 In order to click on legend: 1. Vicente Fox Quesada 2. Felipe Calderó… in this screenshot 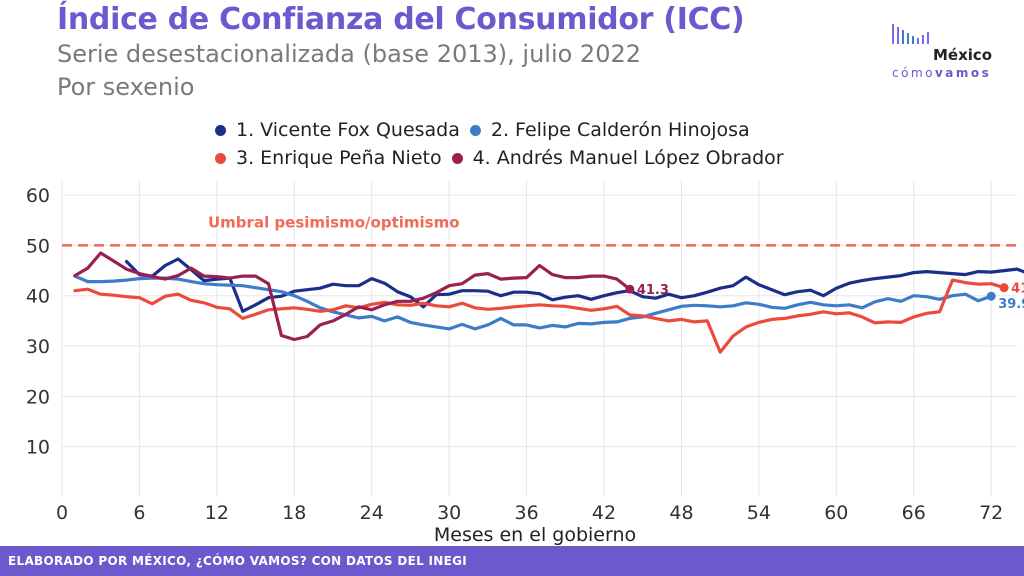, I will do `click(555, 144)`.